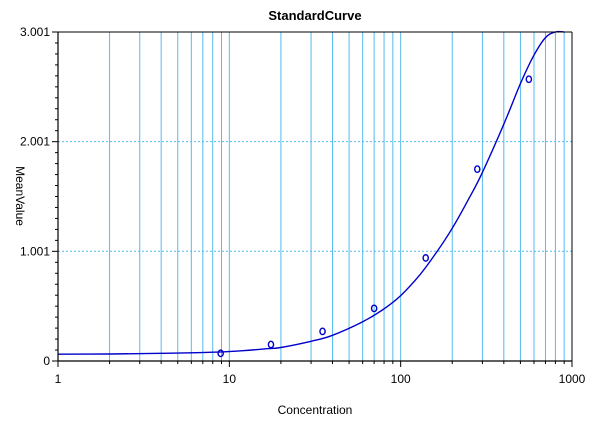 The image size is (600, 431). Describe the element at coordinates (572, 379) in the screenshot. I see `x-tick-label: 1000` at that location.